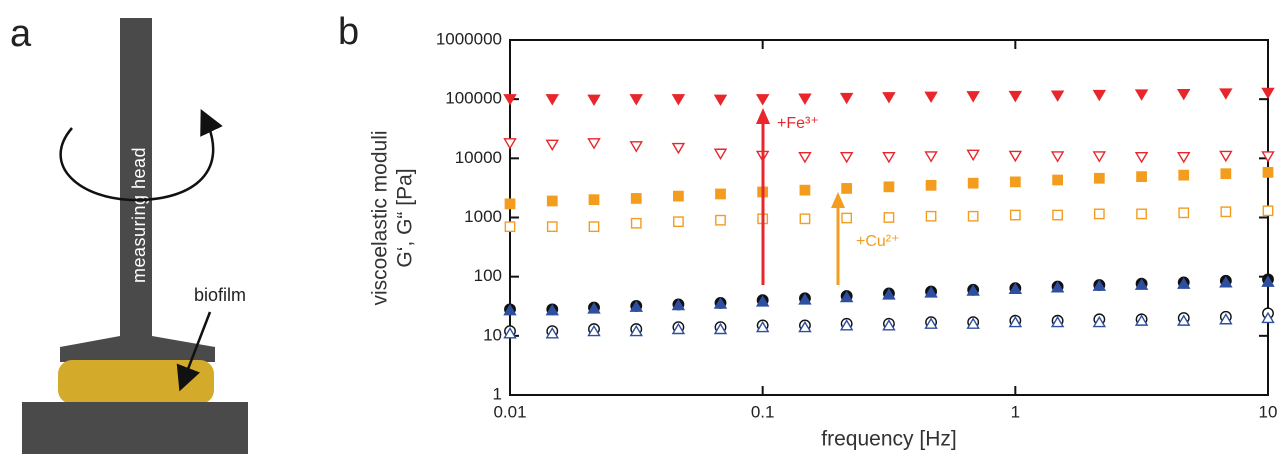 The image size is (1277, 454). What do you see at coordinates (878, 241) in the screenshot?
I see `annotation: +Cu²⁺` at bounding box center [878, 241].